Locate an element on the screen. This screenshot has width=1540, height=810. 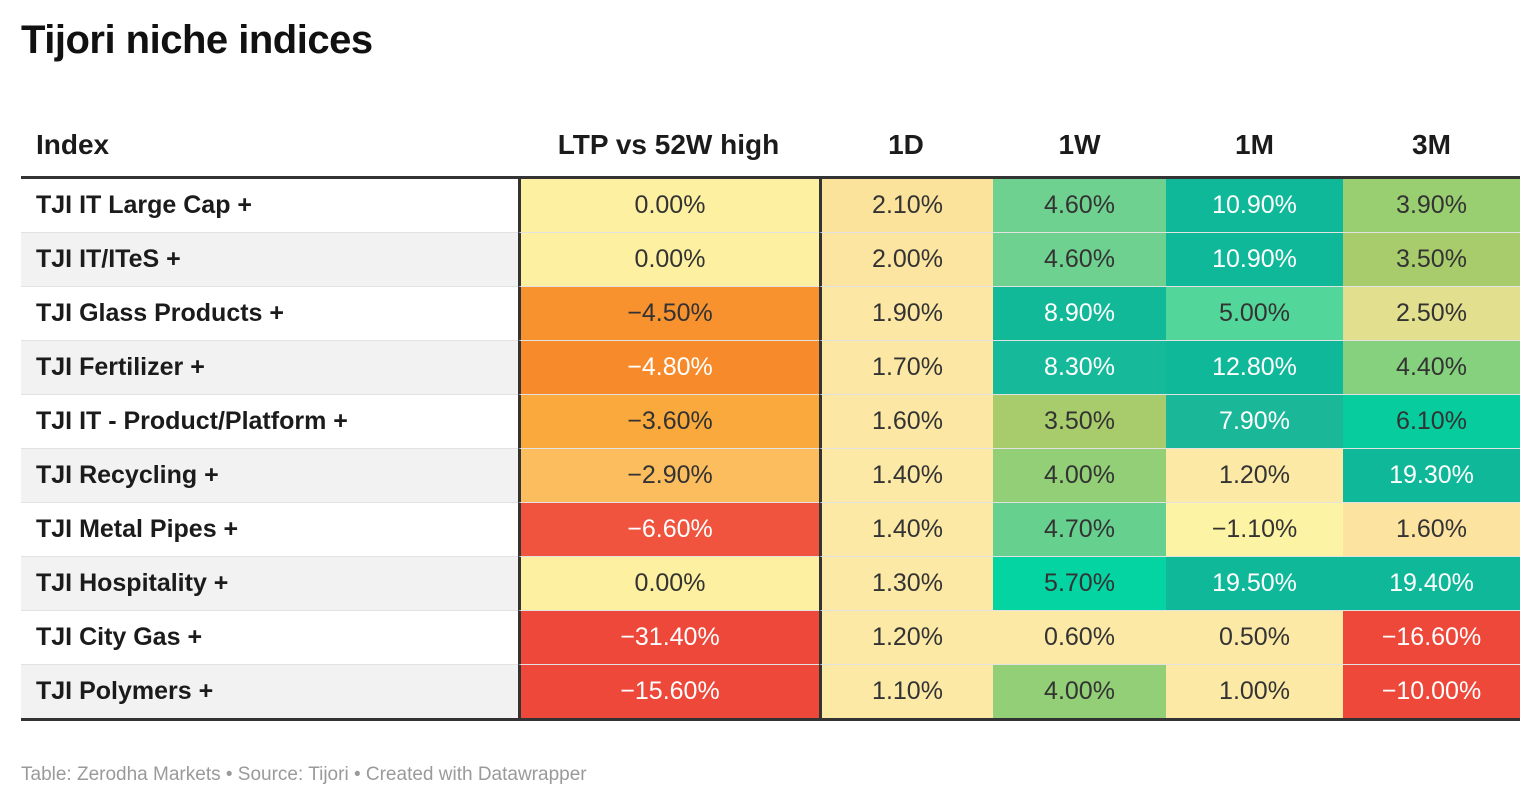
value-cell: 2.50% is located at coordinates (1431, 314).